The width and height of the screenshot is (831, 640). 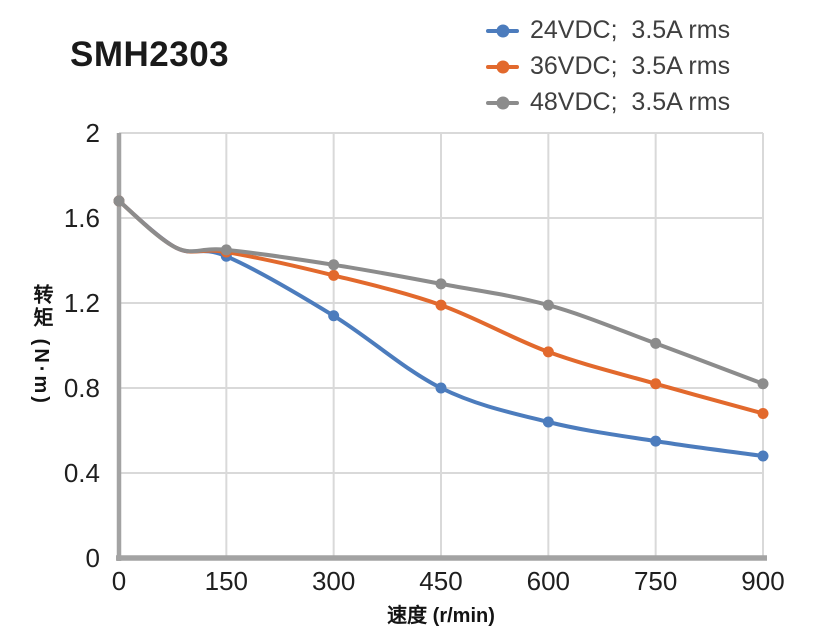 What do you see at coordinates (82, 218) in the screenshot?
I see `y-tick-label: 1.6` at bounding box center [82, 218].